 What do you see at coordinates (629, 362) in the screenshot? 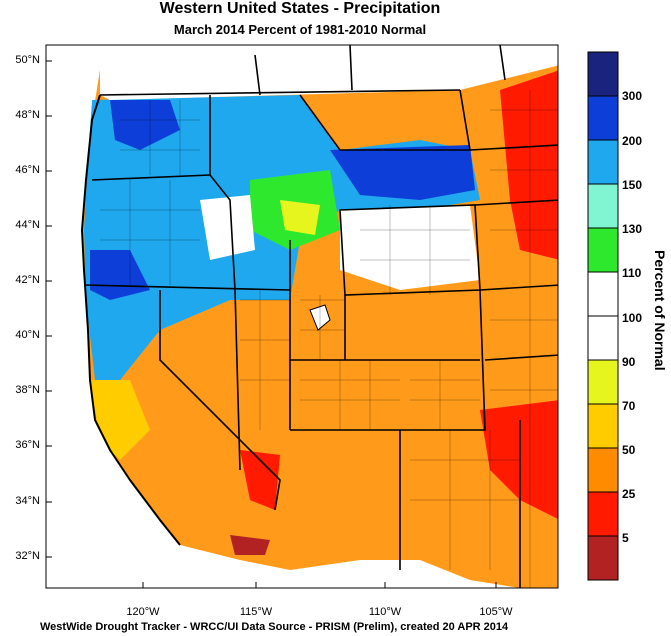
I see `legend-label-90: 90` at bounding box center [629, 362].